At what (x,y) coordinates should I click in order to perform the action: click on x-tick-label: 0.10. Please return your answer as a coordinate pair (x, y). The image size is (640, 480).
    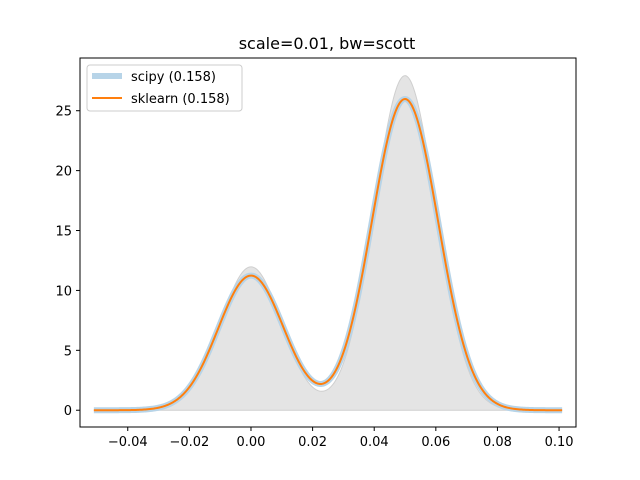
    Looking at the image, I should click on (559, 442).